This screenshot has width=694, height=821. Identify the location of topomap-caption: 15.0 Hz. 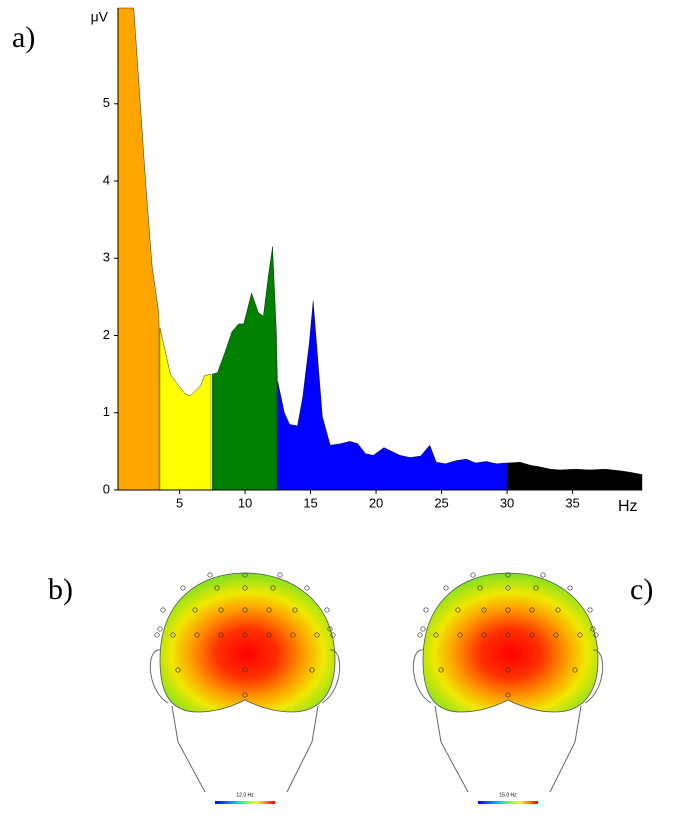
(508, 795).